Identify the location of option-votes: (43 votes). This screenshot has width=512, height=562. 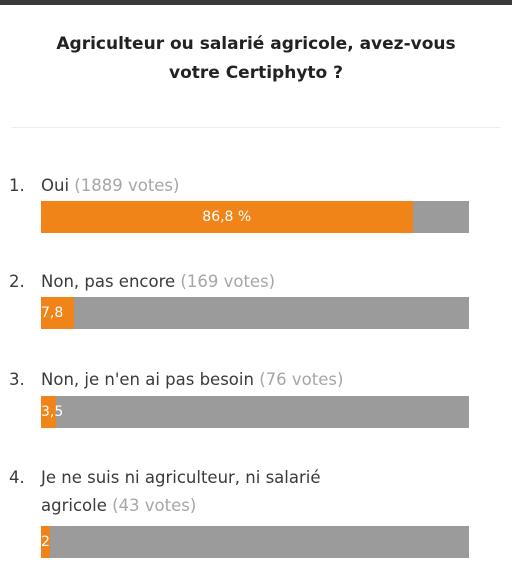
(154, 505).